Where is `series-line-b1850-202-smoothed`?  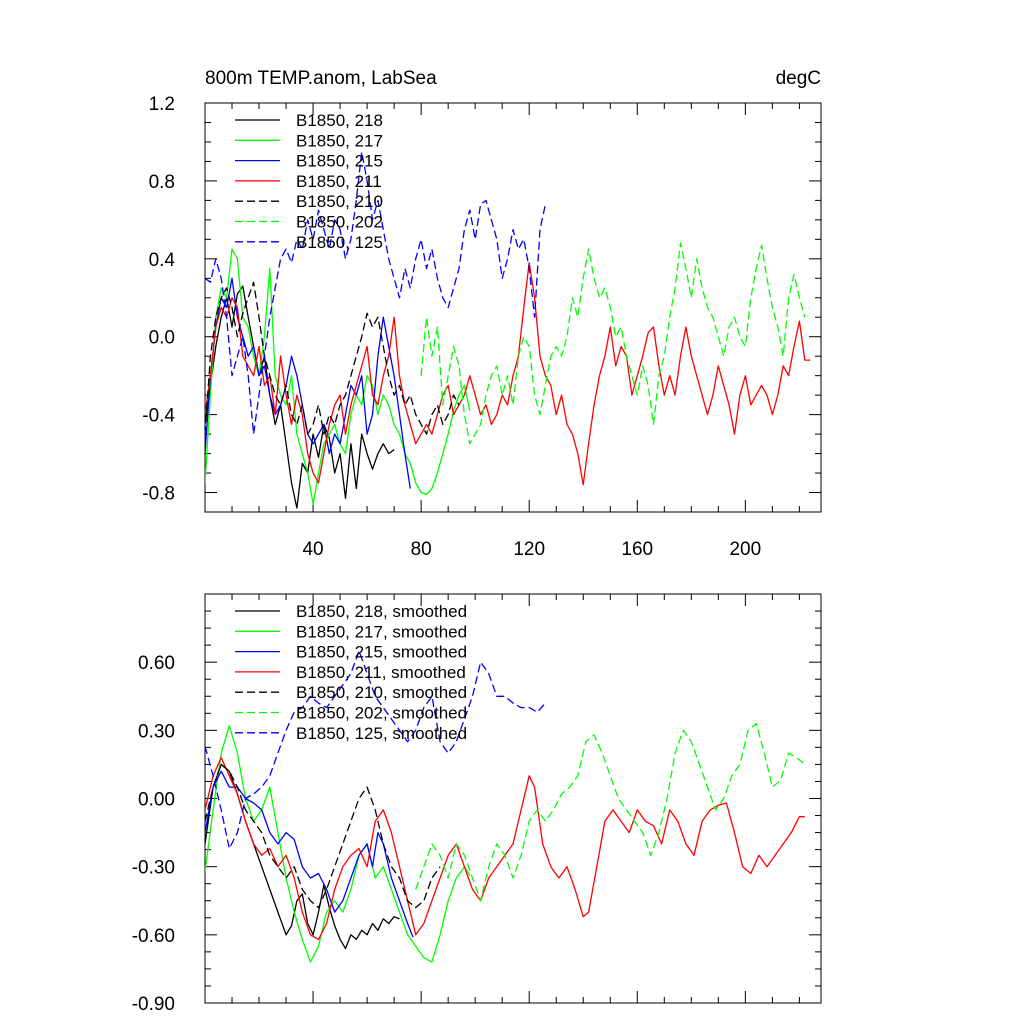
series-line-b1850-202-smoothed is located at coordinates (610, 812).